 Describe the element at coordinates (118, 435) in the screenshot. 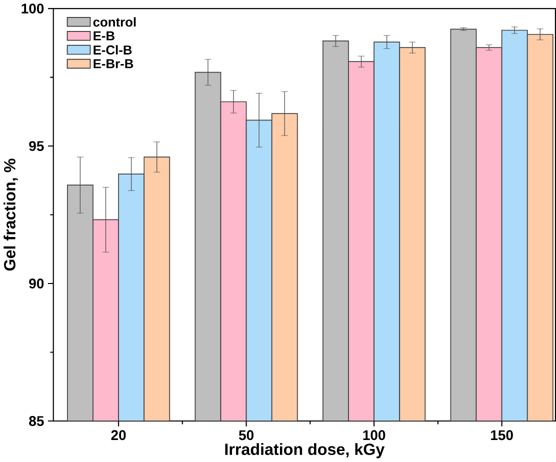

I see `x-tick-label: 20` at that location.